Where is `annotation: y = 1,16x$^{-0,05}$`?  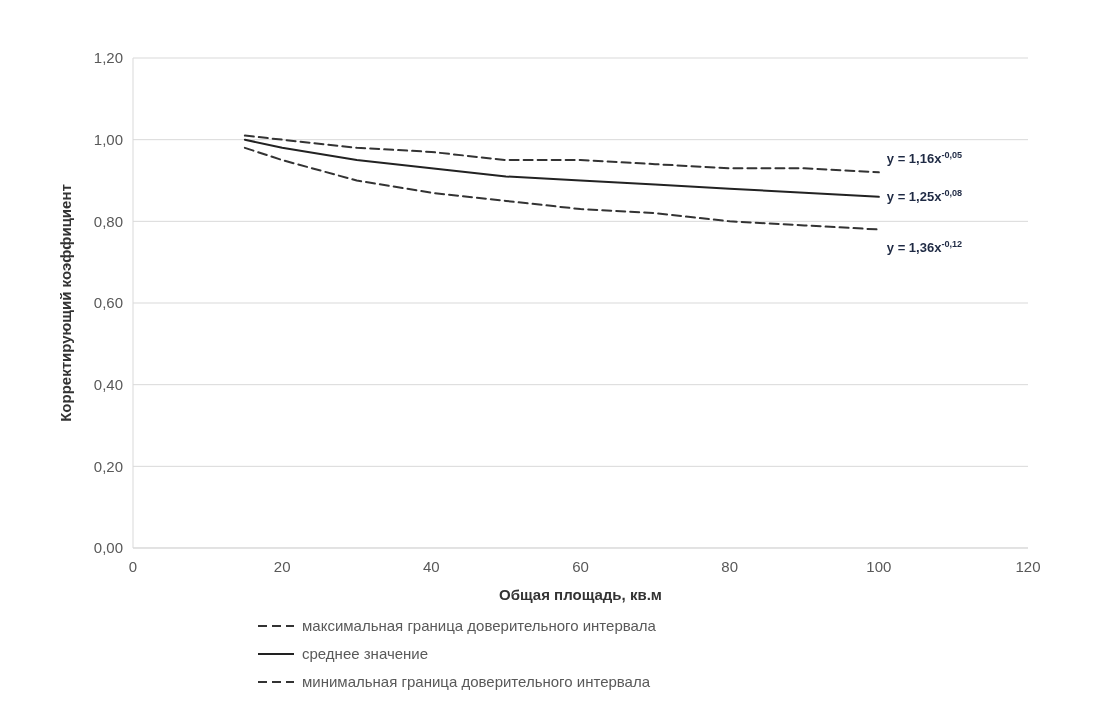
annotation: y = 1,16x$^{-0,05}$ is located at coordinates (924, 157).